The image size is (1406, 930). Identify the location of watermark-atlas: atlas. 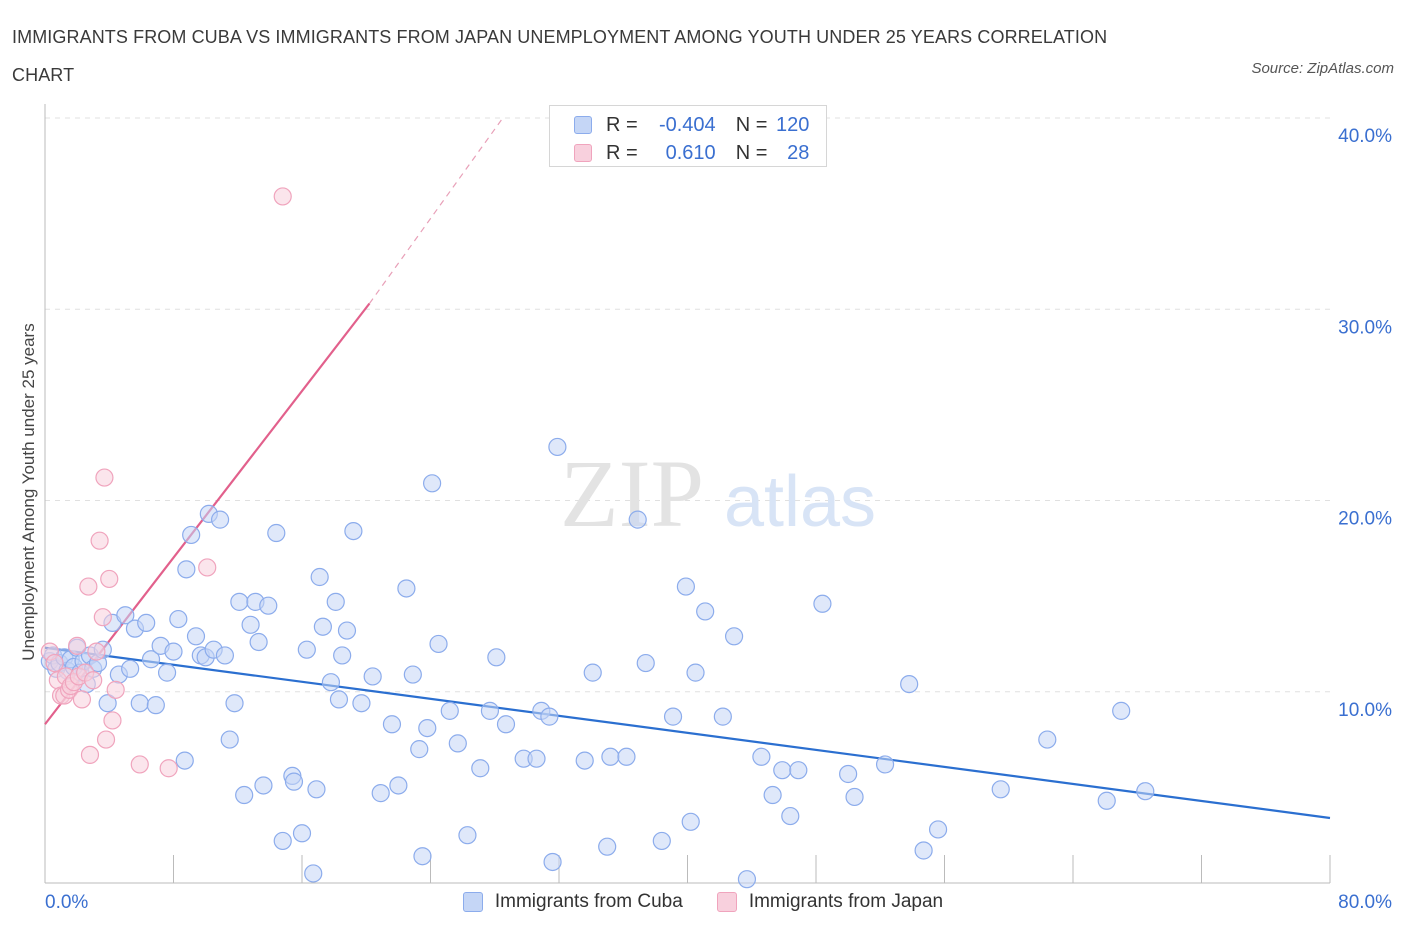
(800, 502).